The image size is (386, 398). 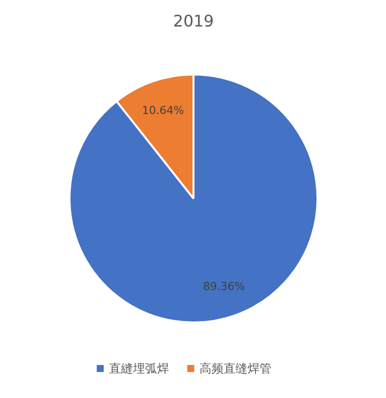 What do you see at coordinates (138, 369) in the screenshot?
I see `legend-label: 直縫埋弧焊` at bounding box center [138, 369].